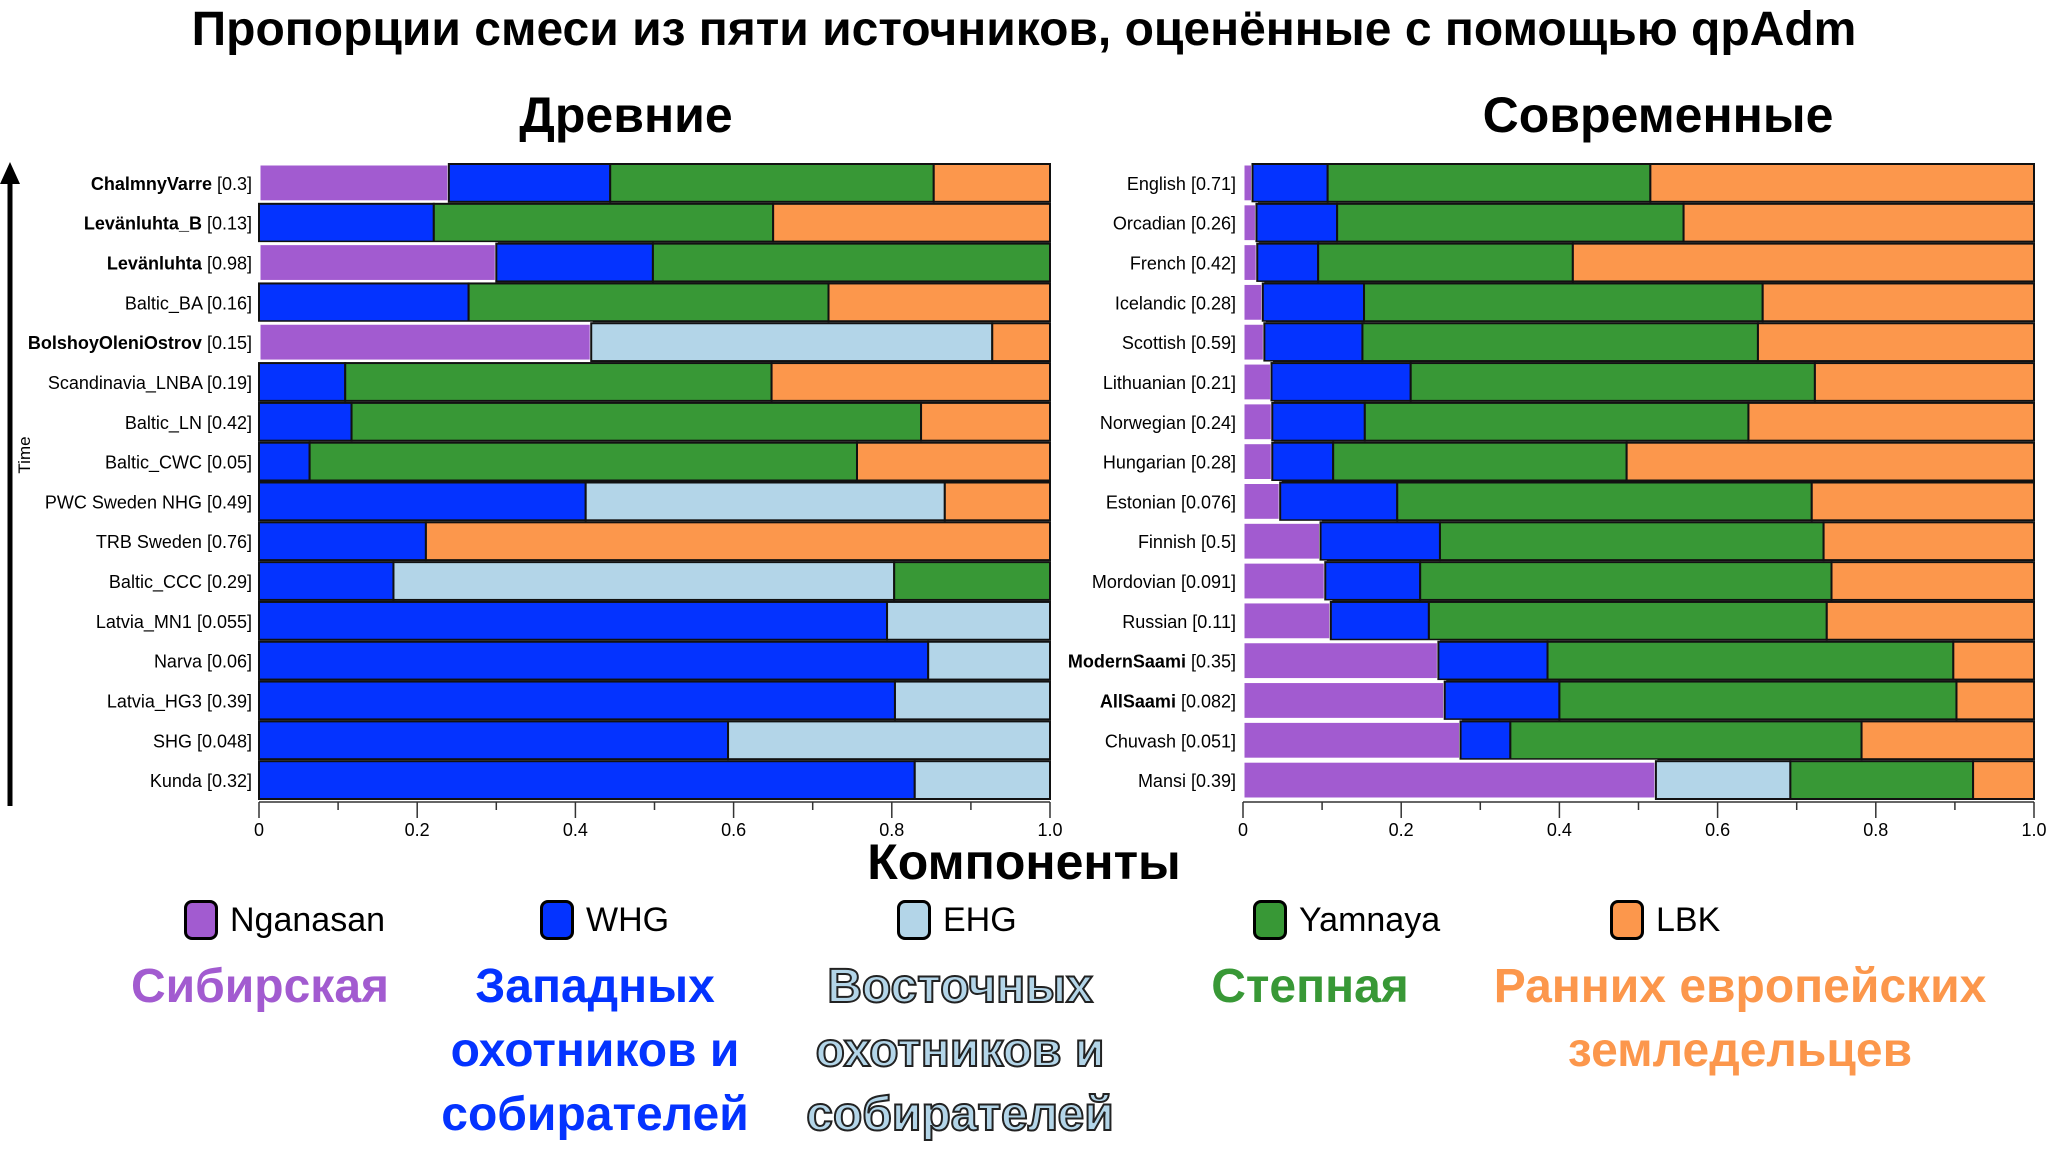 The height and width of the screenshot is (1152, 2048). I want to click on category-label: Baltic_LN [0.42], so click(188, 423).